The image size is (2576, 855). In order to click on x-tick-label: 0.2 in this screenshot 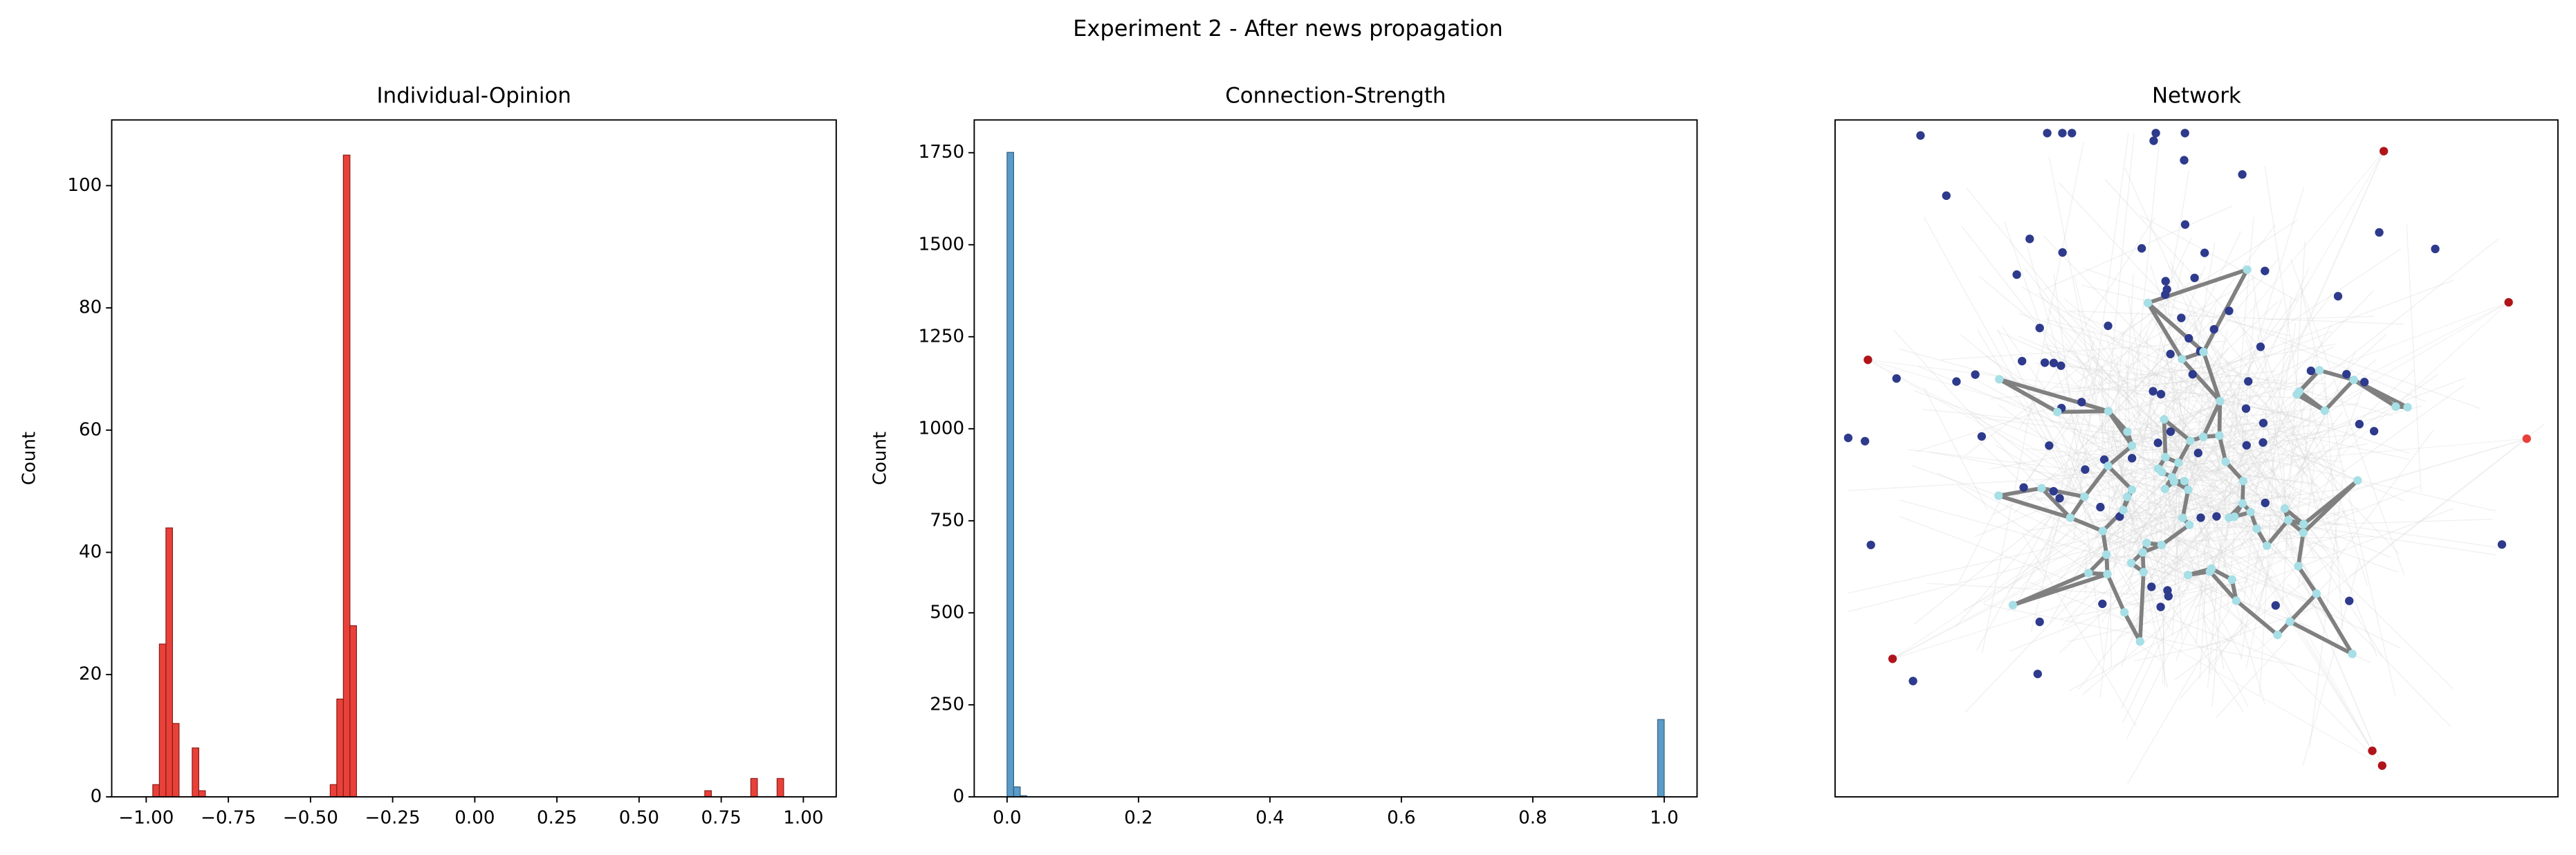, I will do `click(1138, 818)`.